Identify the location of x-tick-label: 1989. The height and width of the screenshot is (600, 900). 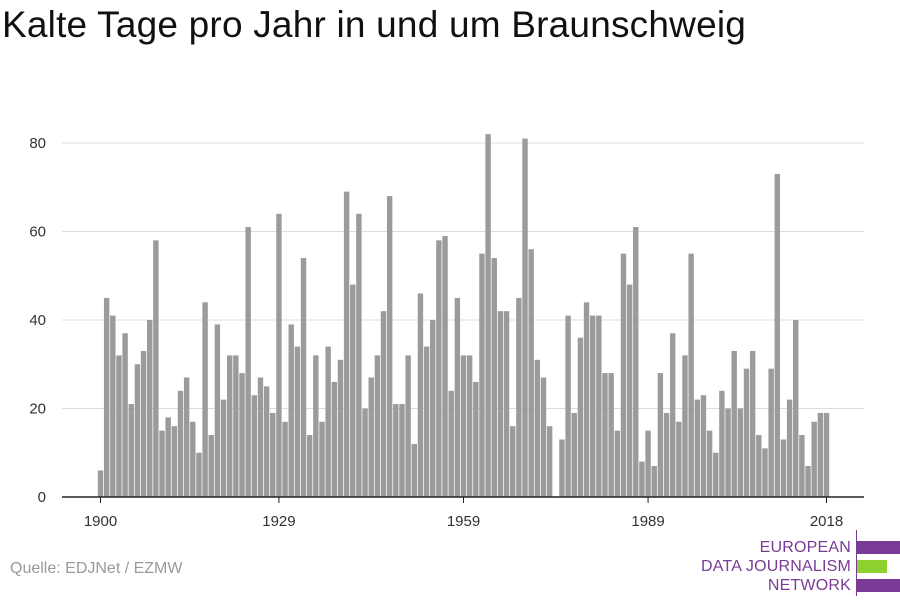
(647, 521).